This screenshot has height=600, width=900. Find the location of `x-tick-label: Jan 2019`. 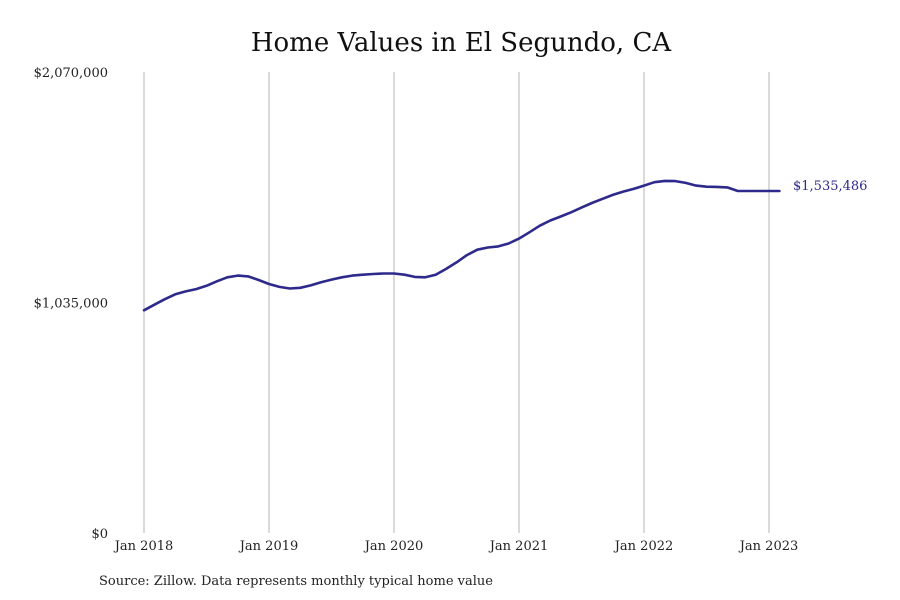

x-tick-label: Jan 2019 is located at coordinates (268, 546).